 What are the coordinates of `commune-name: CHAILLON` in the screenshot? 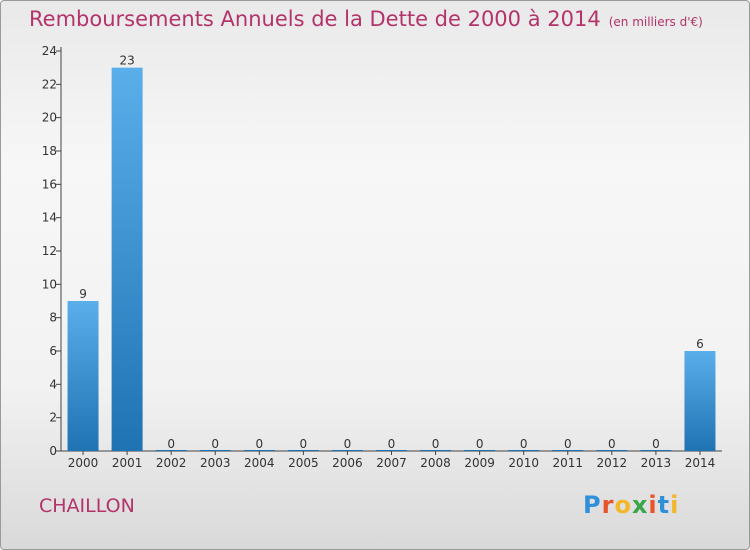 It's located at (87, 506).